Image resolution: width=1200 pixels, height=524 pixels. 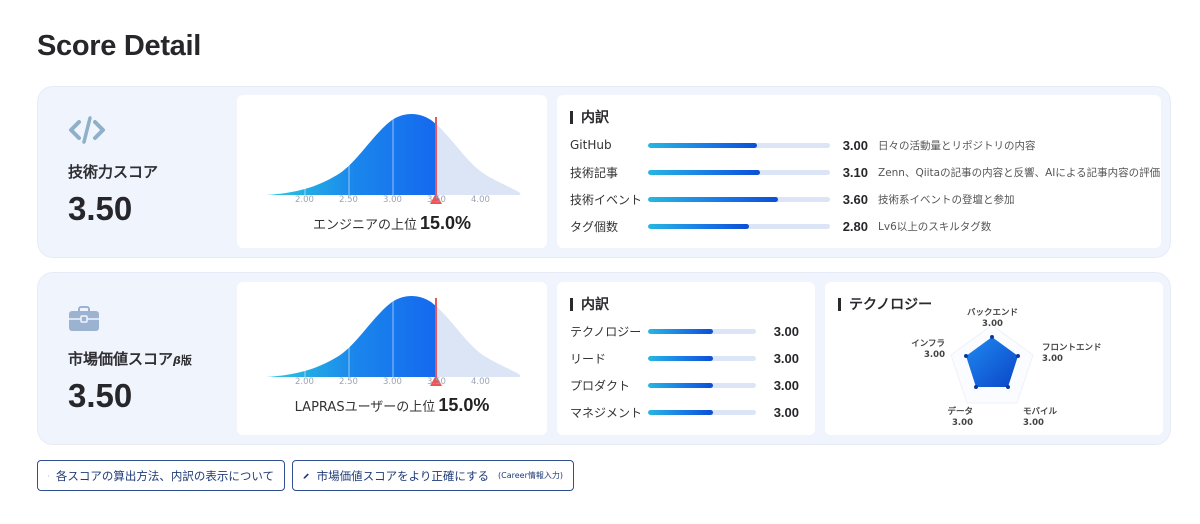 I want to click on breakdown-row-product: プロダクト 3.00, so click(x=684, y=385).